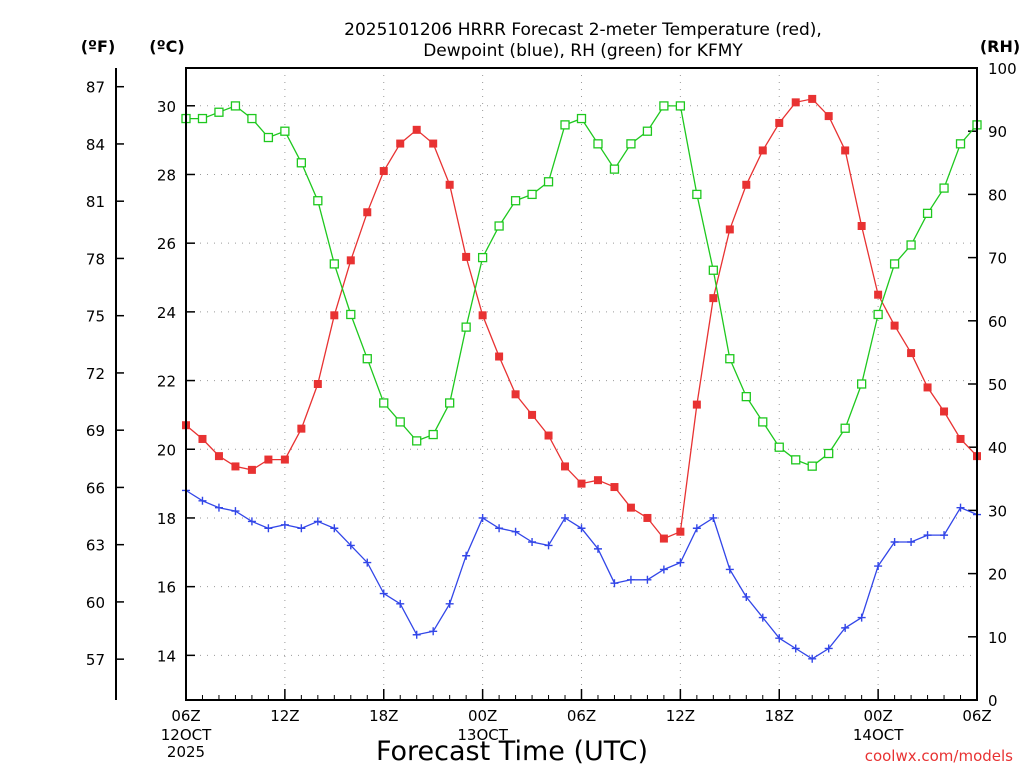 The height and width of the screenshot is (768, 1024). Describe the element at coordinates (166, 382) in the screenshot. I see `celsius-tick-label: 22` at that location.